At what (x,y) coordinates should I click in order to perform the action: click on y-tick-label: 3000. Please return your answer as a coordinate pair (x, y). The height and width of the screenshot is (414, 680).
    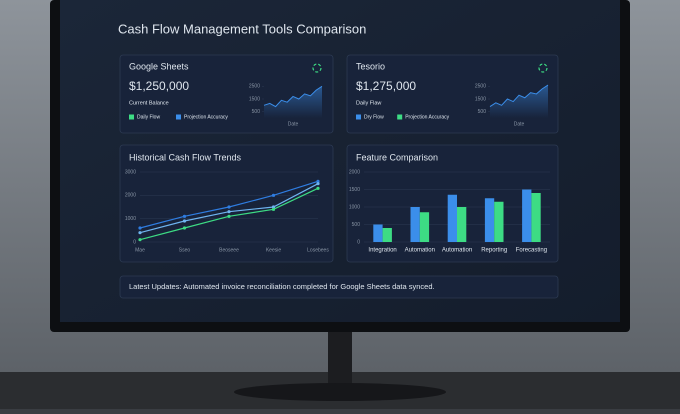
    Looking at the image, I should click on (130, 172).